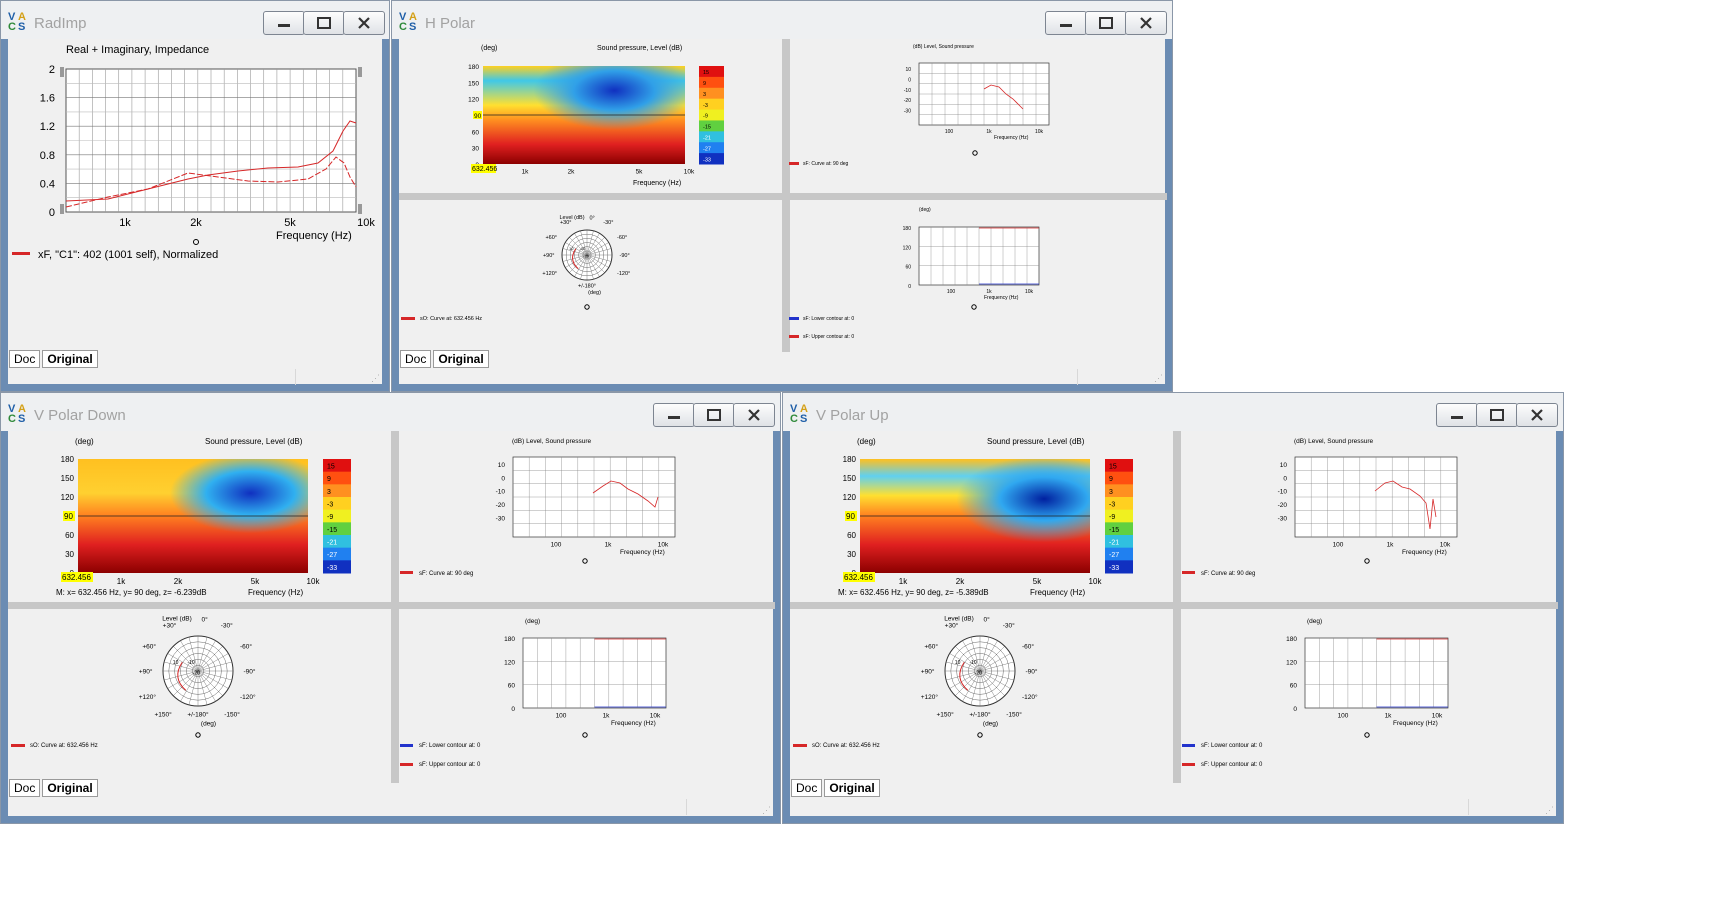 Image resolution: width=1723 pixels, height=907 pixels. What do you see at coordinates (501, 518) in the screenshot?
I see `freq-y-tick: -30` at bounding box center [501, 518].